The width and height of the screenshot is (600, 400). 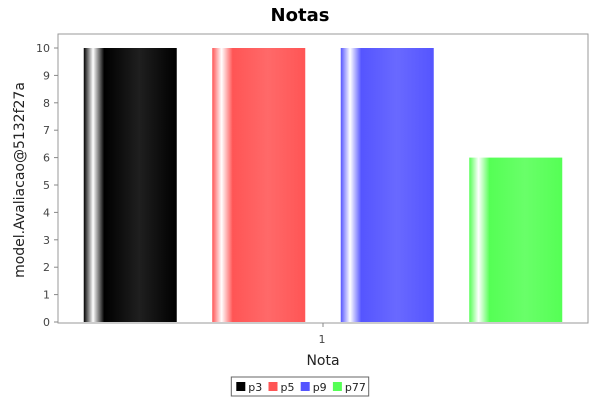 What do you see at coordinates (241, 386) in the screenshot?
I see `legend-swatch-p3` at bounding box center [241, 386].